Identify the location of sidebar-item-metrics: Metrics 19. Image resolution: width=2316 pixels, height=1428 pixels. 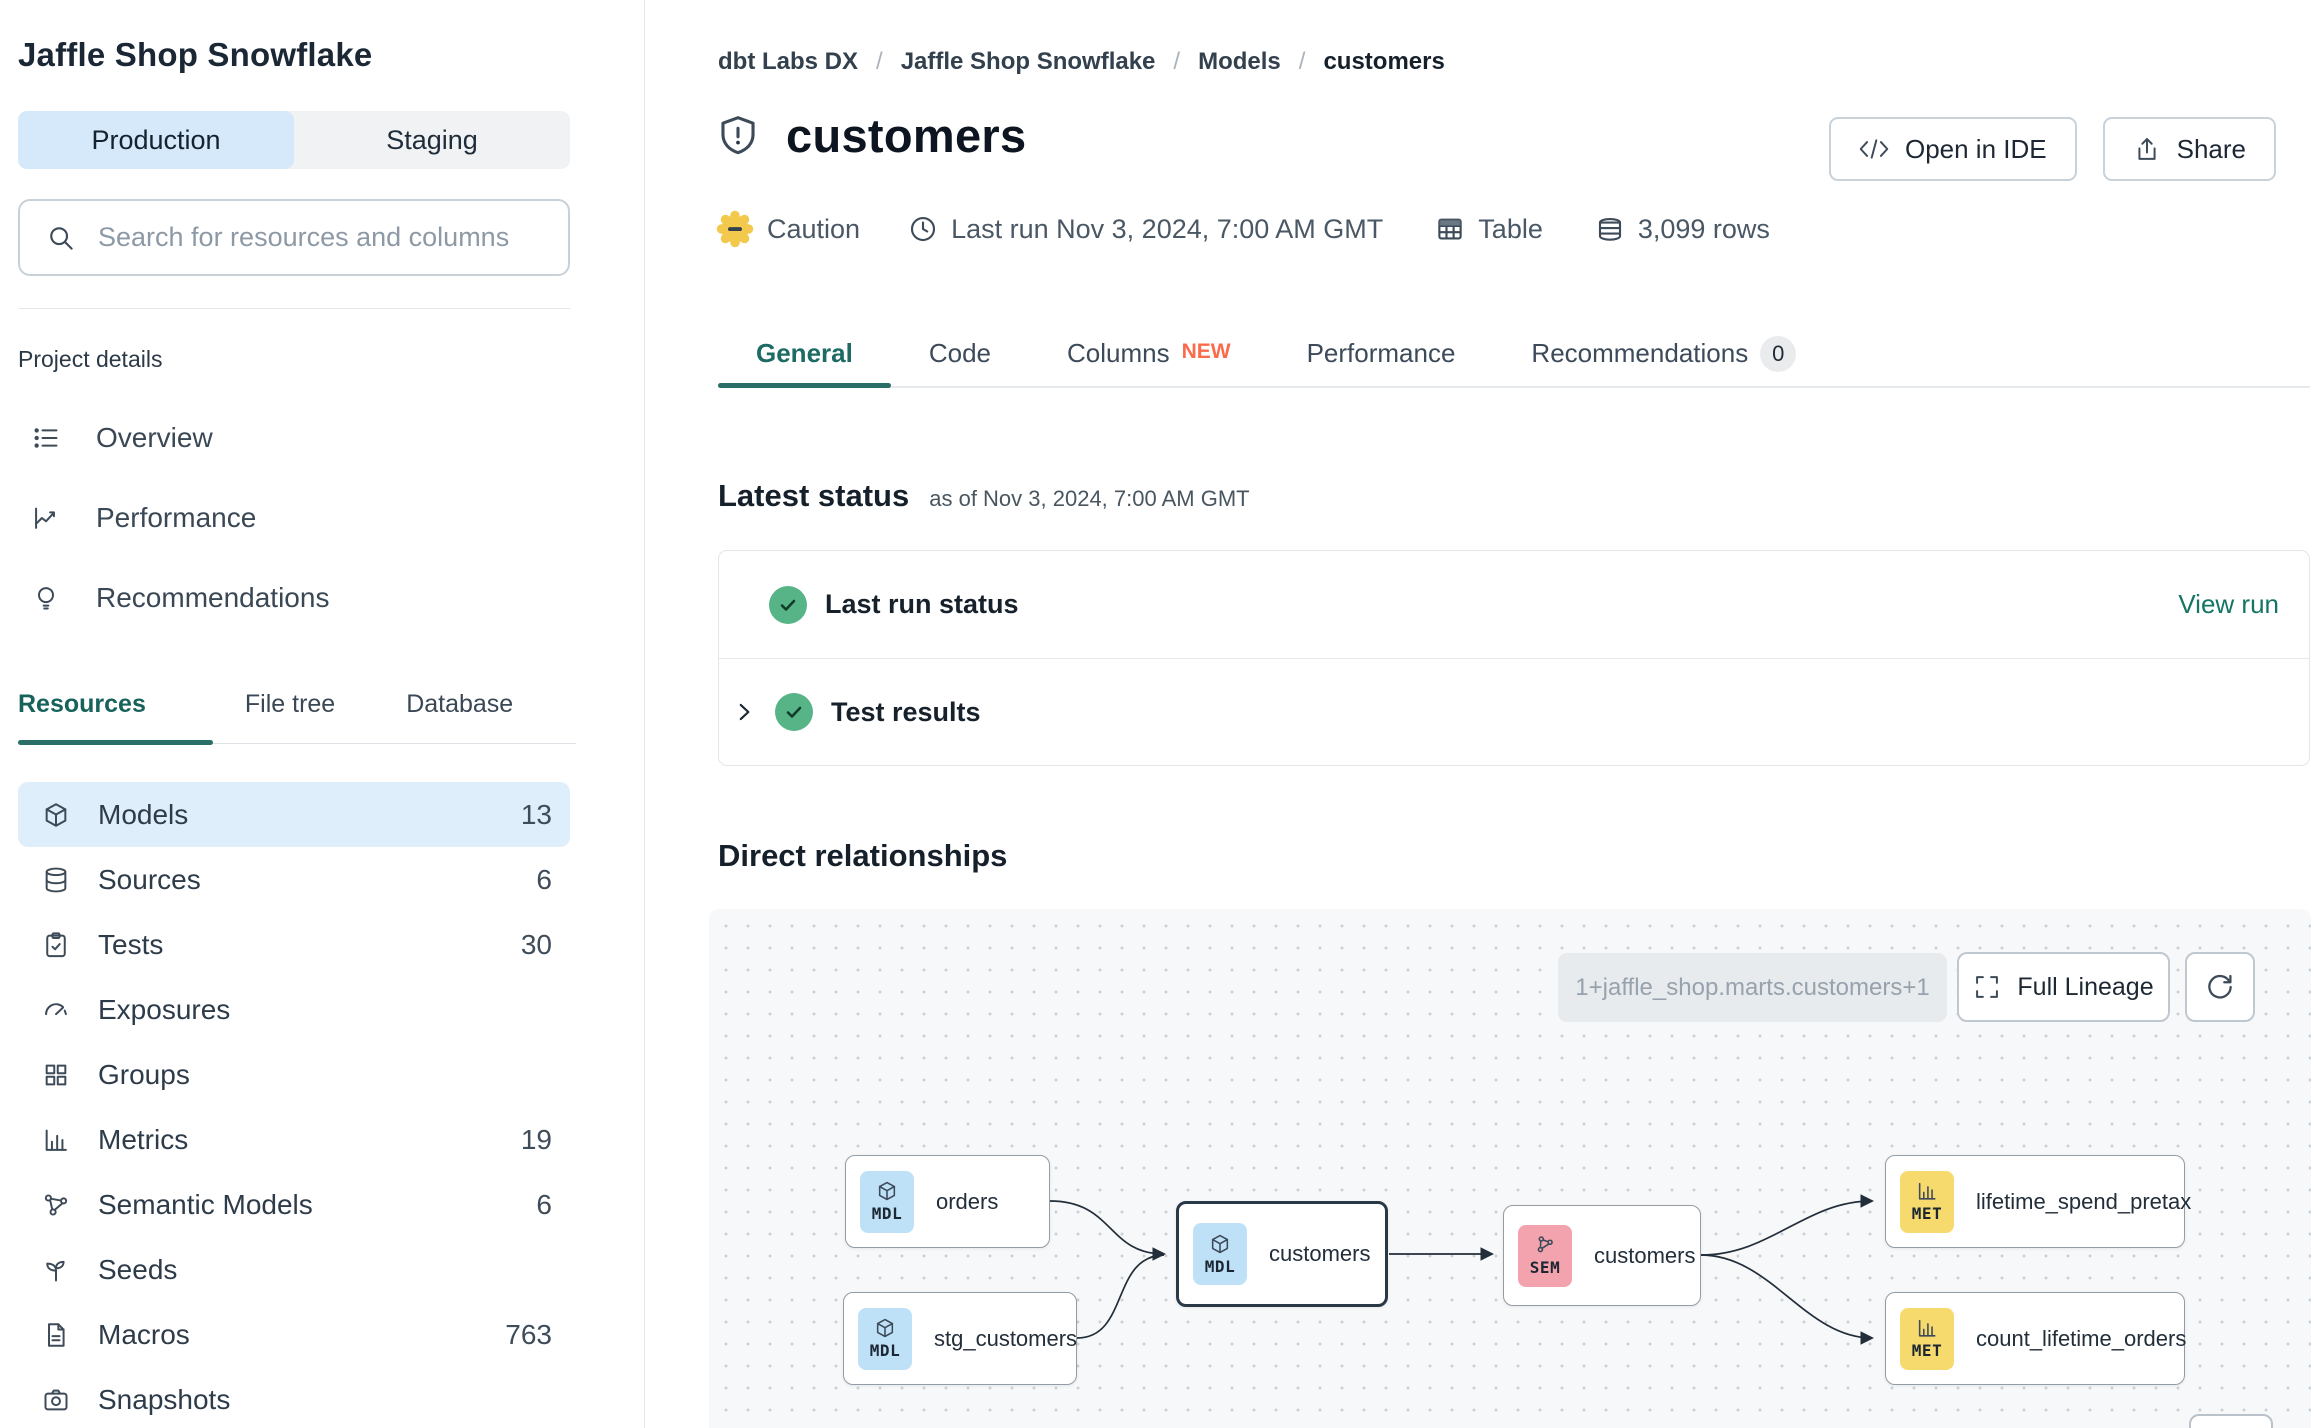
(294, 1139).